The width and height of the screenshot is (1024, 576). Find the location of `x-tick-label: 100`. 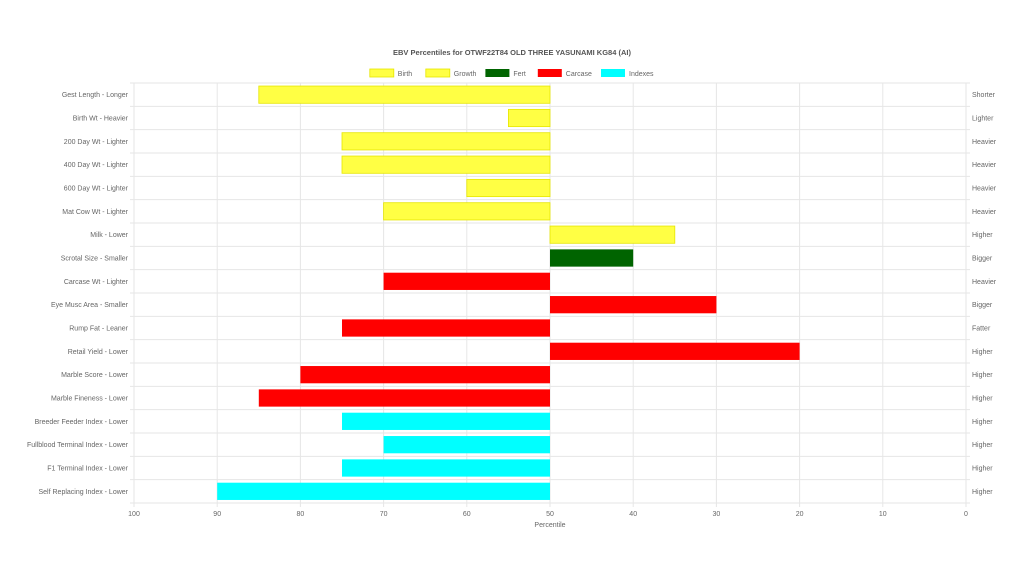

x-tick-label: 100 is located at coordinates (134, 514).